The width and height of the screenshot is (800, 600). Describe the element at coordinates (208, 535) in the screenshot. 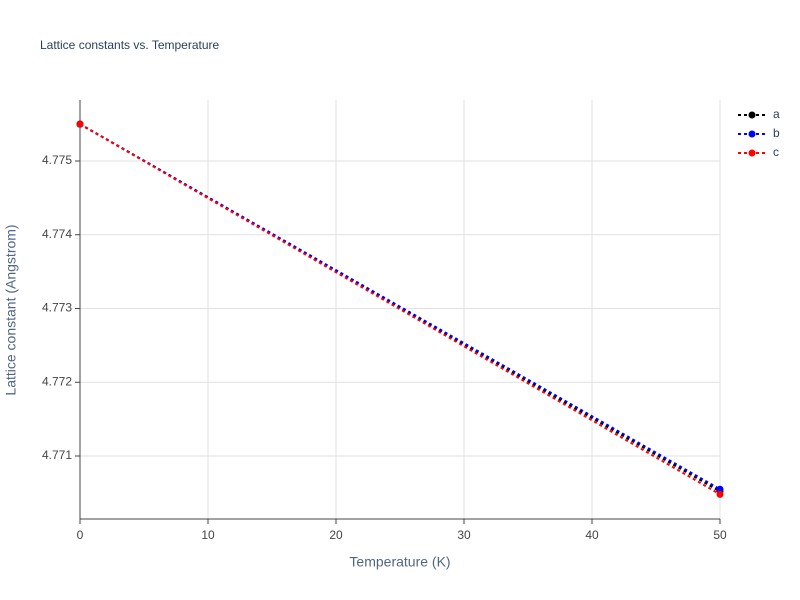

I see `x-tick-label: 10` at that location.